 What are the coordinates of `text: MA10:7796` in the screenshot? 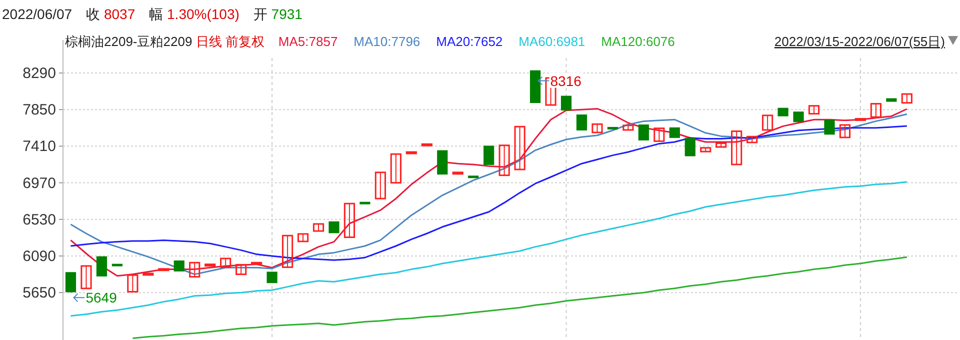 It's located at (387, 41).